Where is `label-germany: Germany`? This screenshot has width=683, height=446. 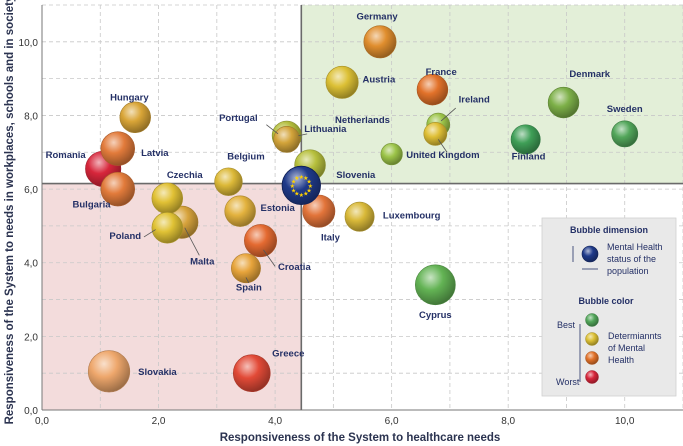
label-germany: Germany is located at coordinates (377, 17).